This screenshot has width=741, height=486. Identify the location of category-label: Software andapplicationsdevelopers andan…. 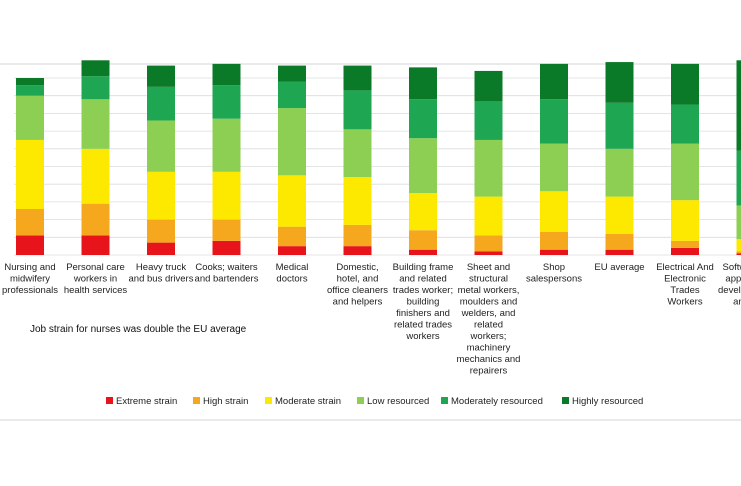
(729, 285).